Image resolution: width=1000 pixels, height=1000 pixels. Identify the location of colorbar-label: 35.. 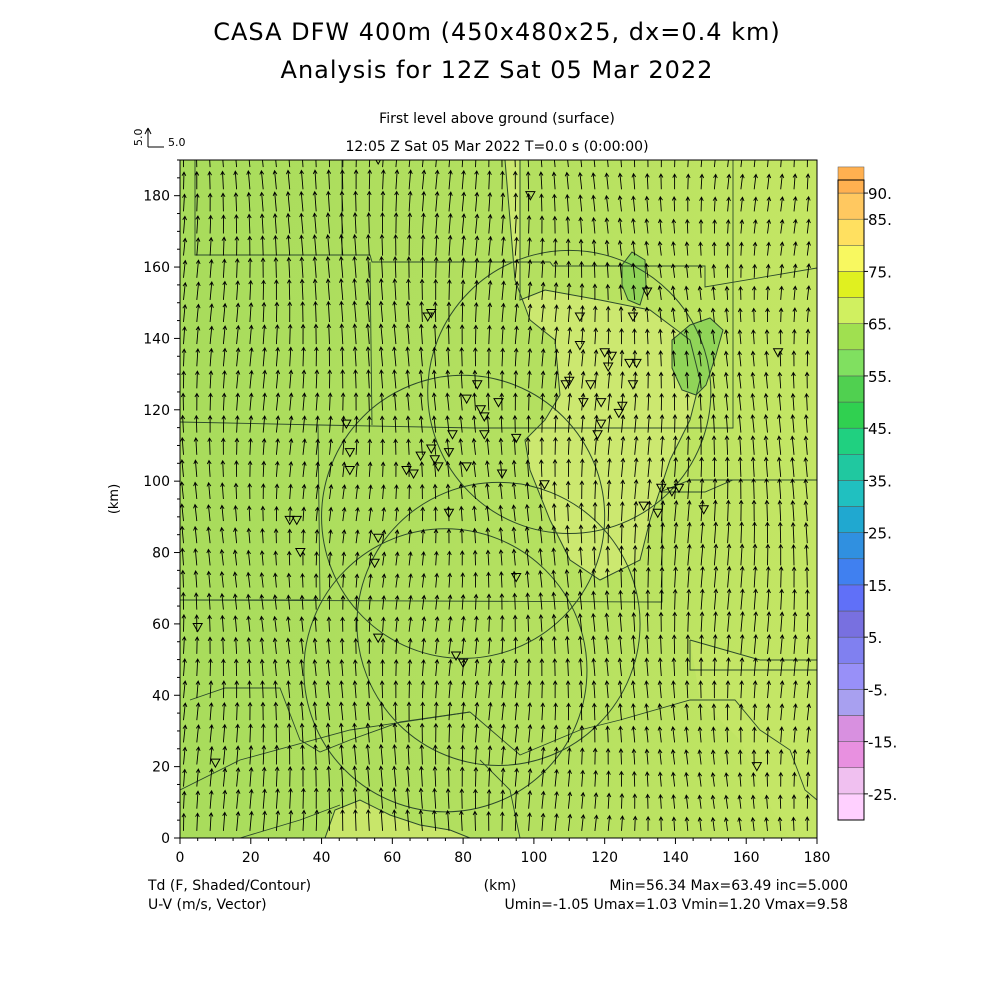
(880, 481).